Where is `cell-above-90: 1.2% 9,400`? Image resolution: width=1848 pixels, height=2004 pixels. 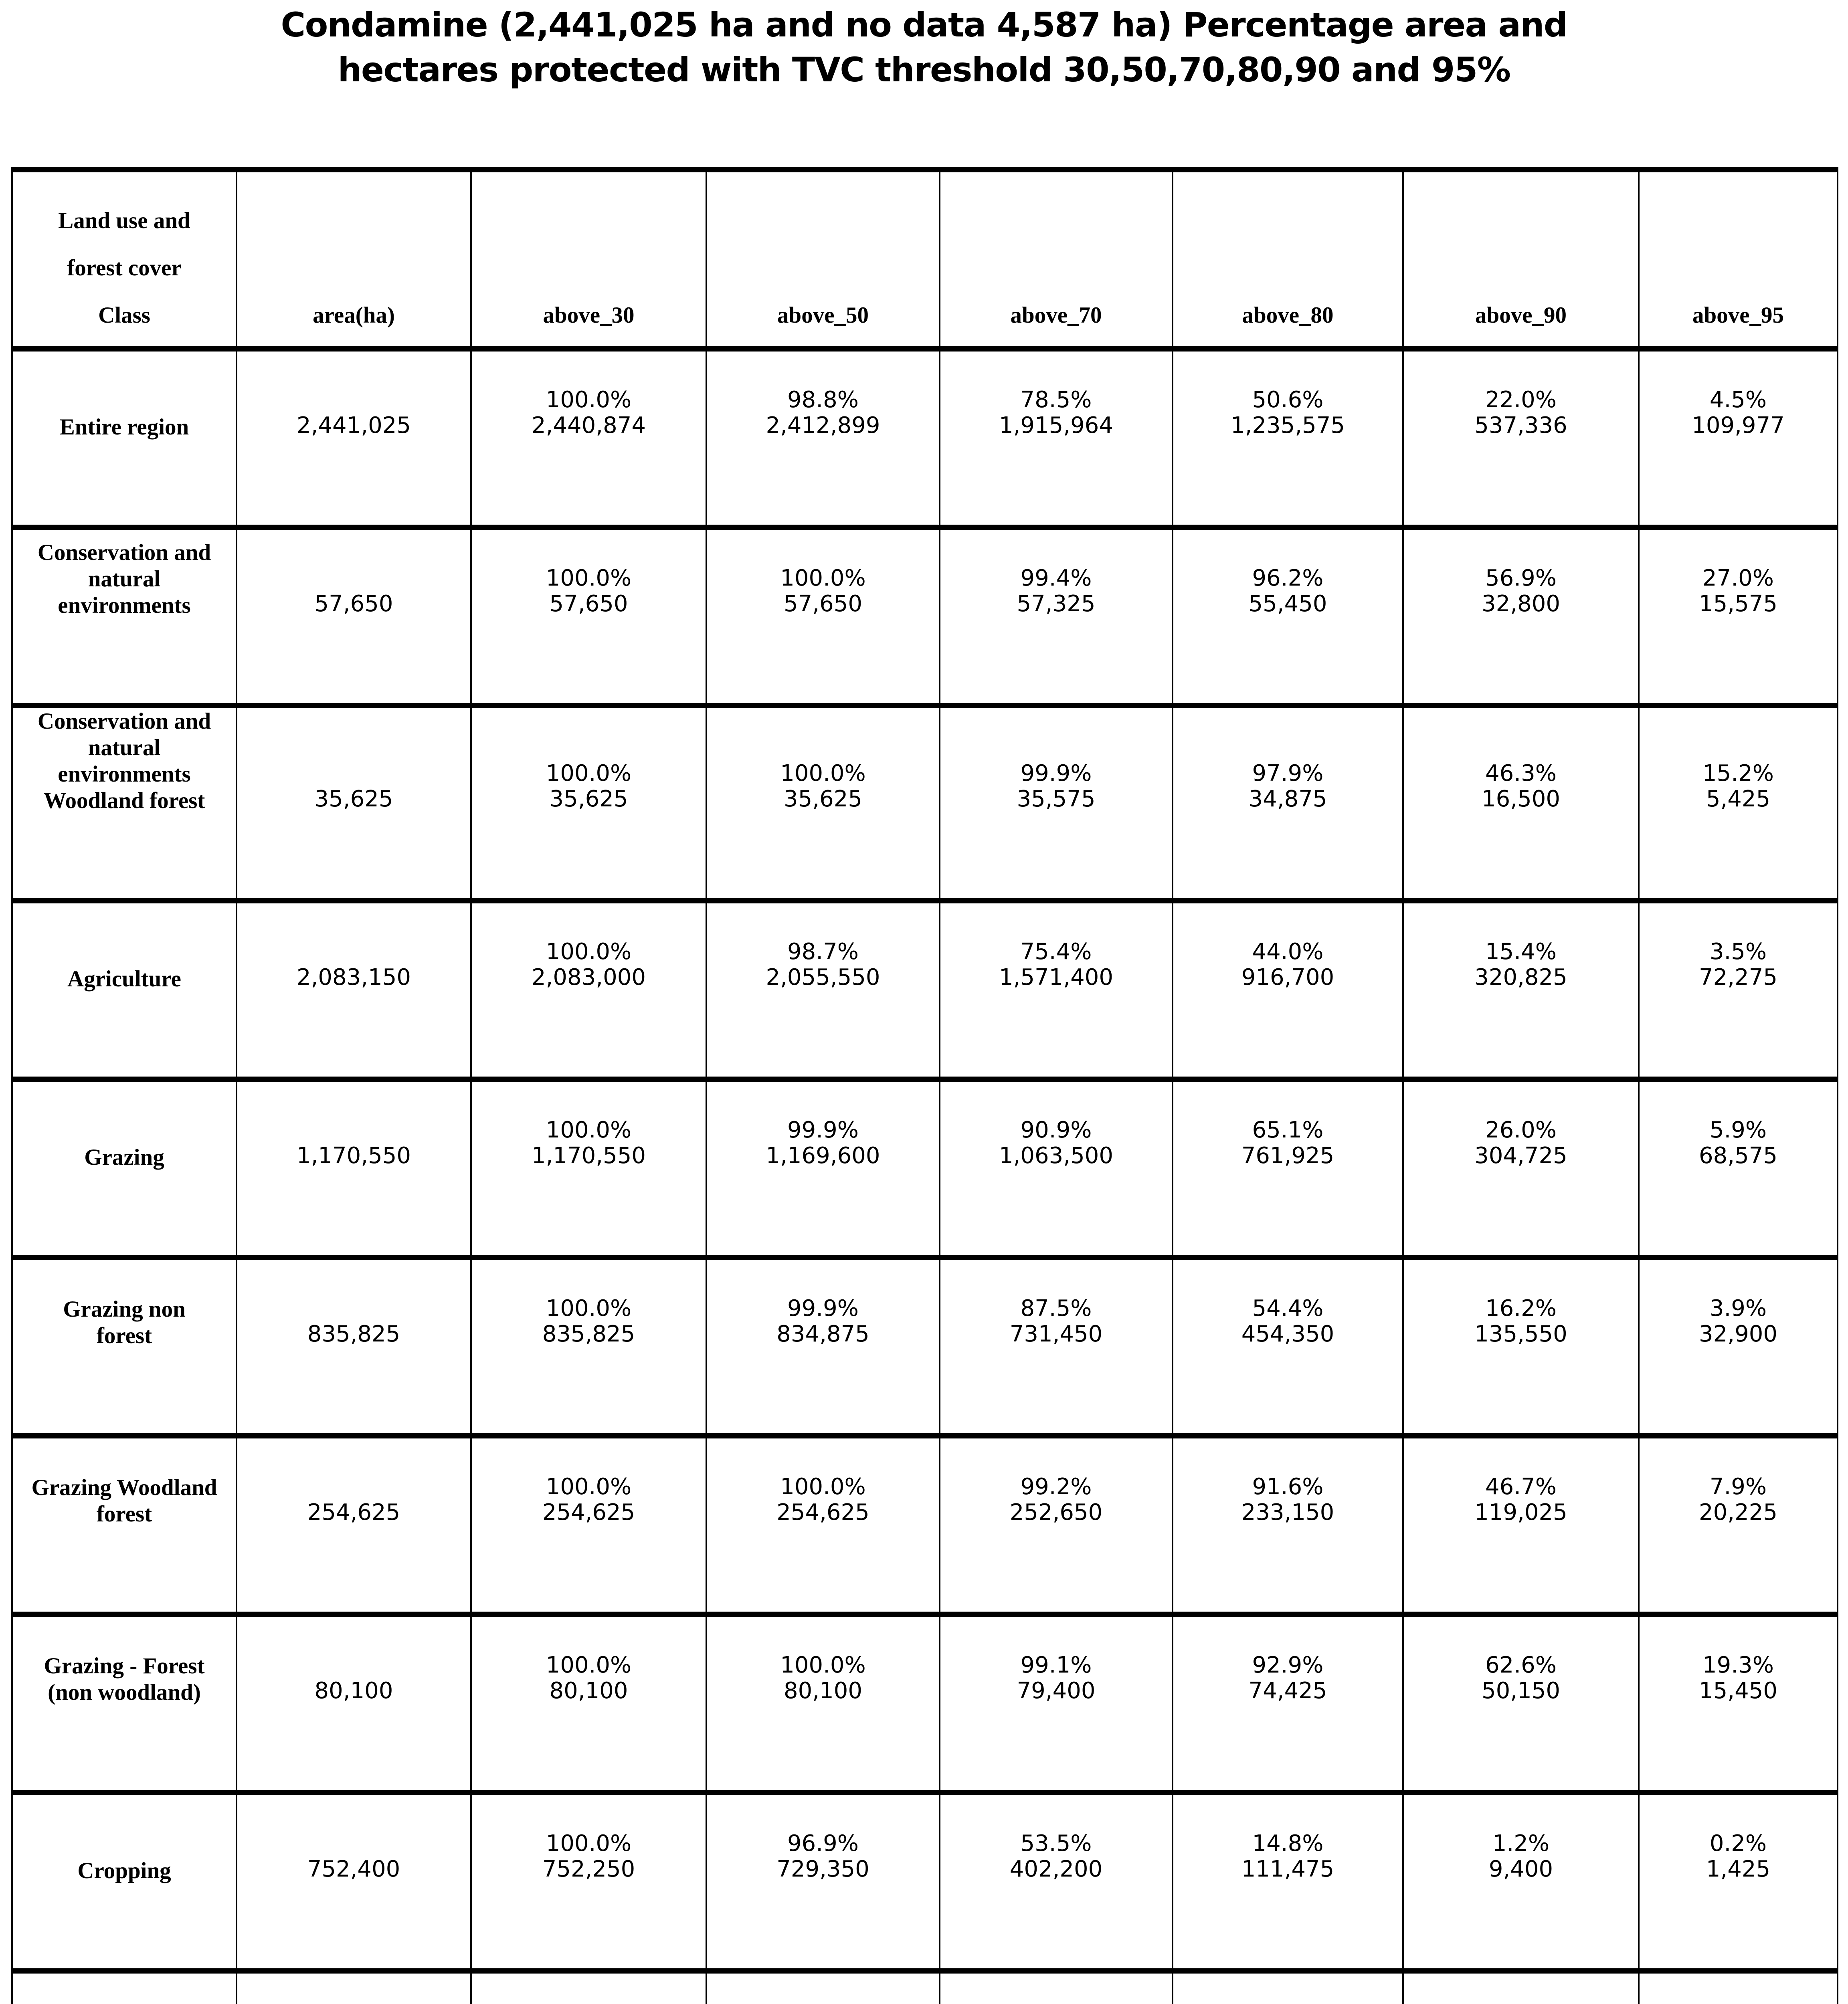 cell-above-90: 1.2% 9,400 is located at coordinates (1520, 1881).